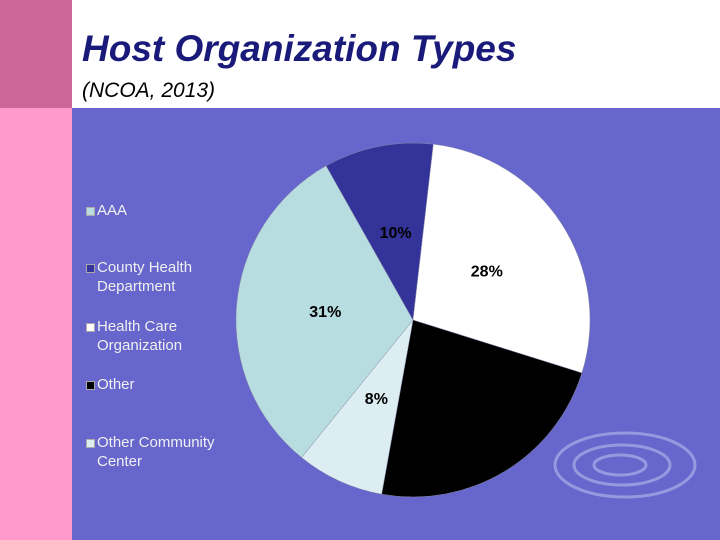 The image size is (720, 540). Describe the element at coordinates (145, 277) in the screenshot. I see `legend-label: County Health Department` at that location.